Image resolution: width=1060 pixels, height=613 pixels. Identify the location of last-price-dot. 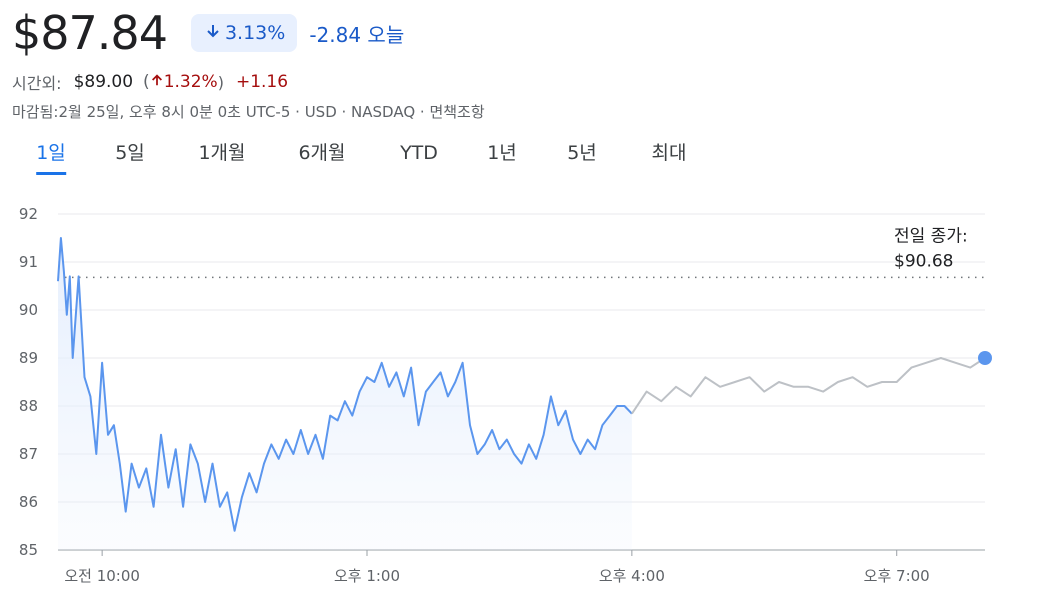
(985, 358).